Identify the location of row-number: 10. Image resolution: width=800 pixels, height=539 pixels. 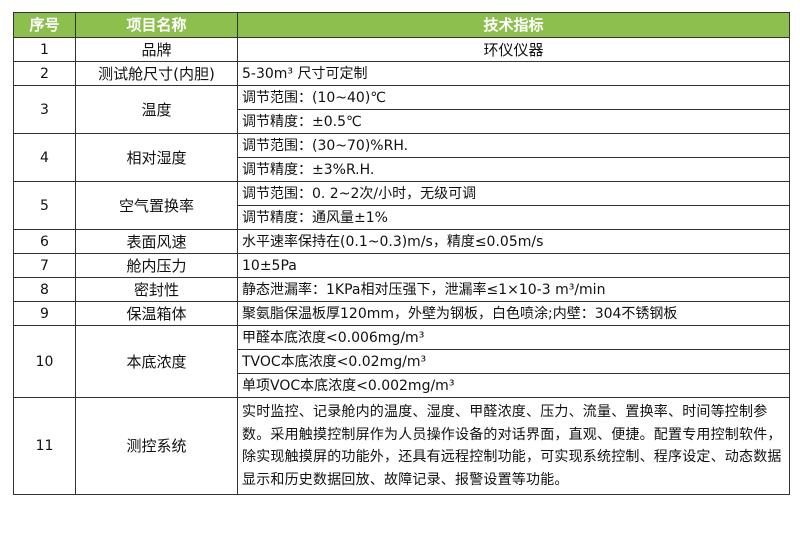
(44, 361).